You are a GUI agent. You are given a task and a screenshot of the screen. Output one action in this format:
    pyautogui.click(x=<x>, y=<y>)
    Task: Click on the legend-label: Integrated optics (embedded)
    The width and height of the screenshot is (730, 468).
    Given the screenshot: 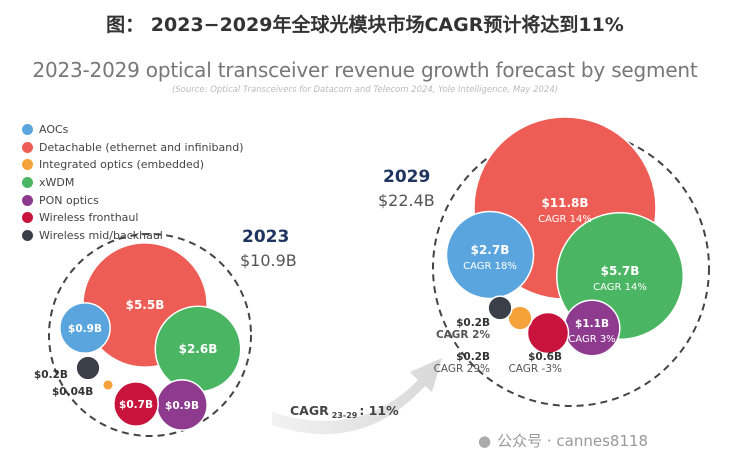 What is the action you would take?
    pyautogui.click(x=121, y=165)
    